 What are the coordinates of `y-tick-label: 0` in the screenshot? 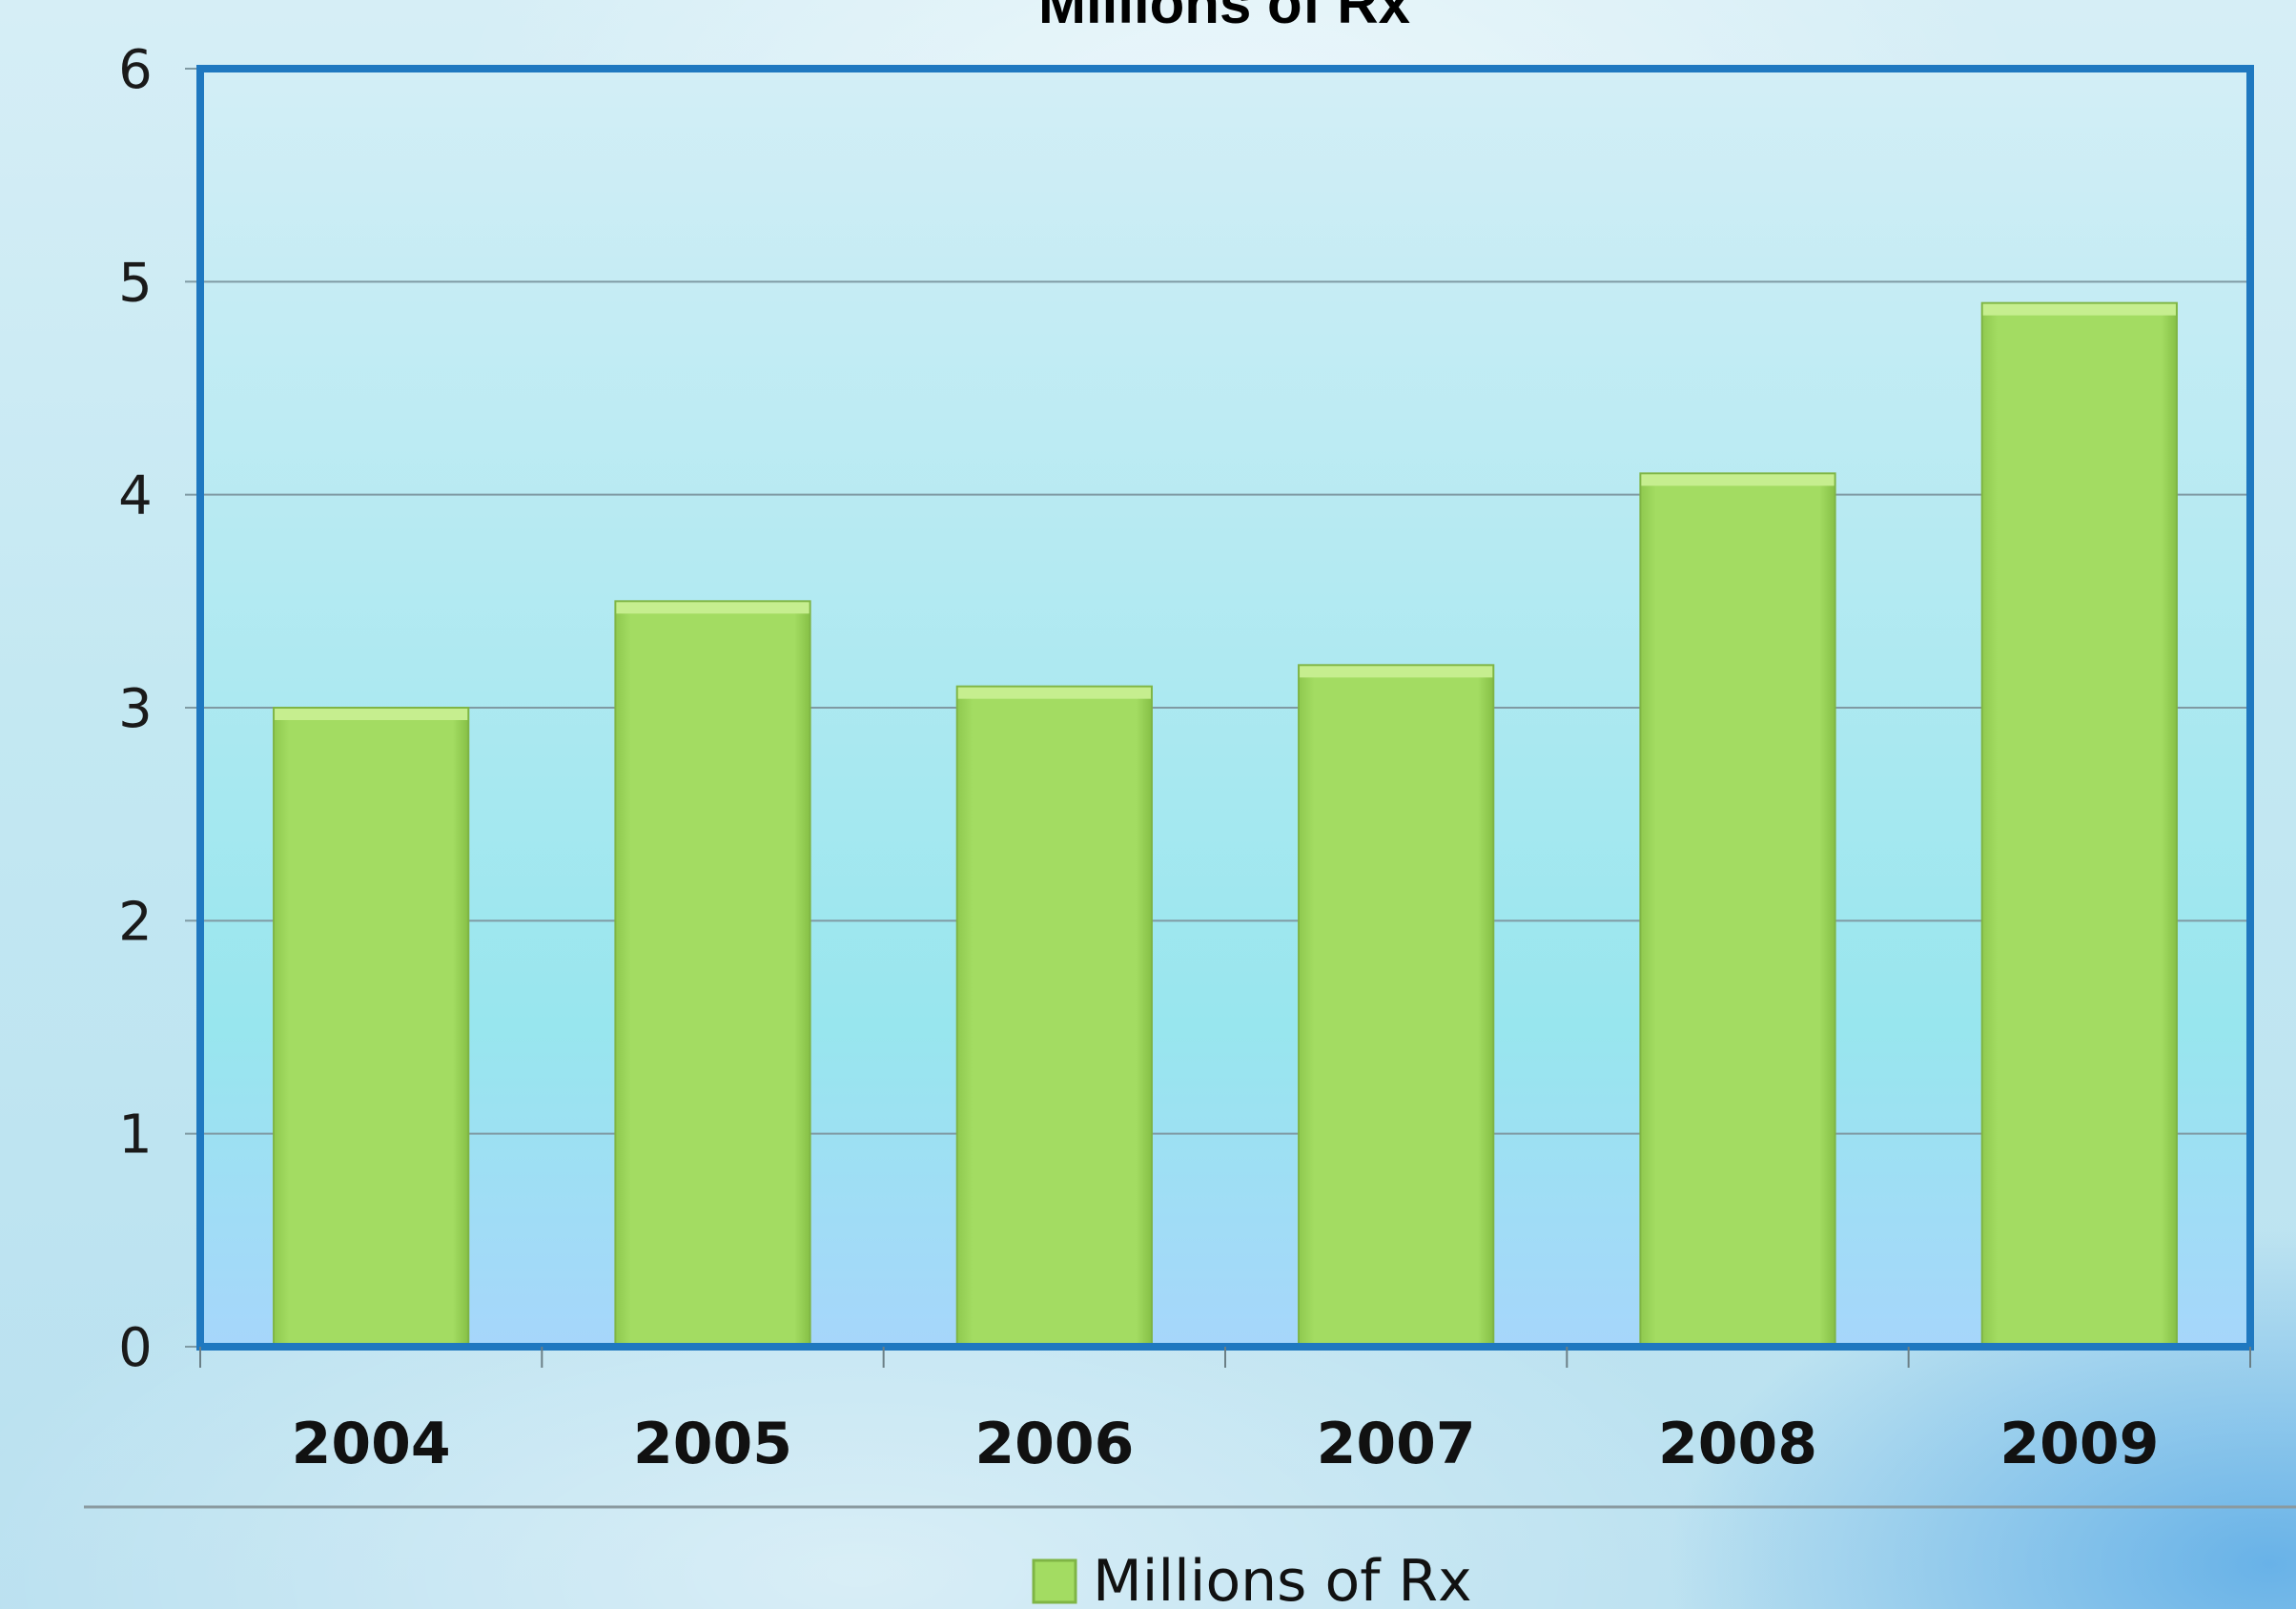 It's located at (136, 1348).